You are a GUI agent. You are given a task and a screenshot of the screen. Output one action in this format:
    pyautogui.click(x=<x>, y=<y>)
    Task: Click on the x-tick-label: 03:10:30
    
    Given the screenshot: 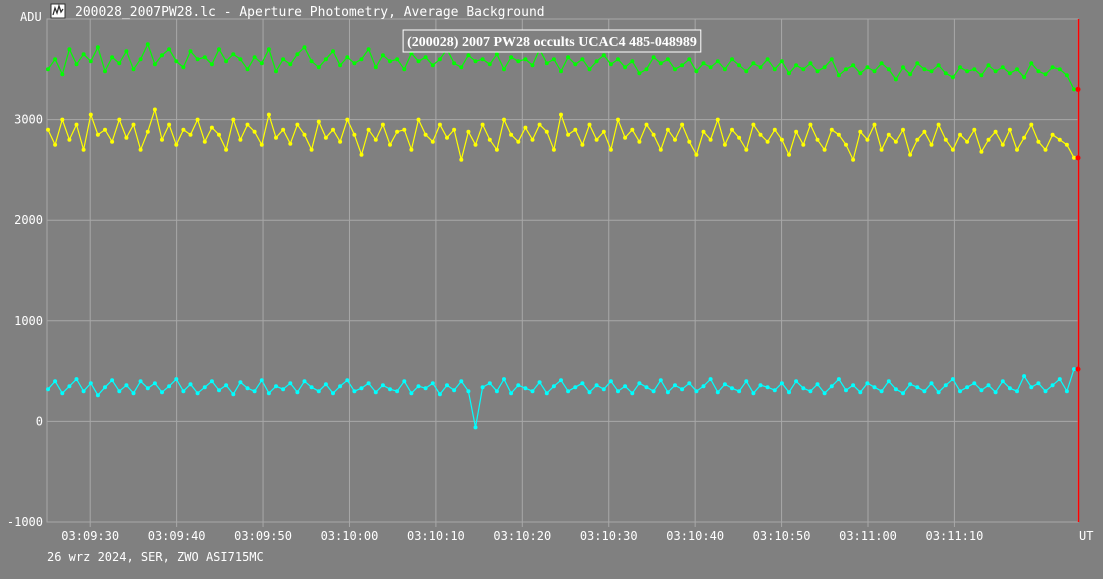 What is the action you would take?
    pyautogui.click(x=609, y=536)
    